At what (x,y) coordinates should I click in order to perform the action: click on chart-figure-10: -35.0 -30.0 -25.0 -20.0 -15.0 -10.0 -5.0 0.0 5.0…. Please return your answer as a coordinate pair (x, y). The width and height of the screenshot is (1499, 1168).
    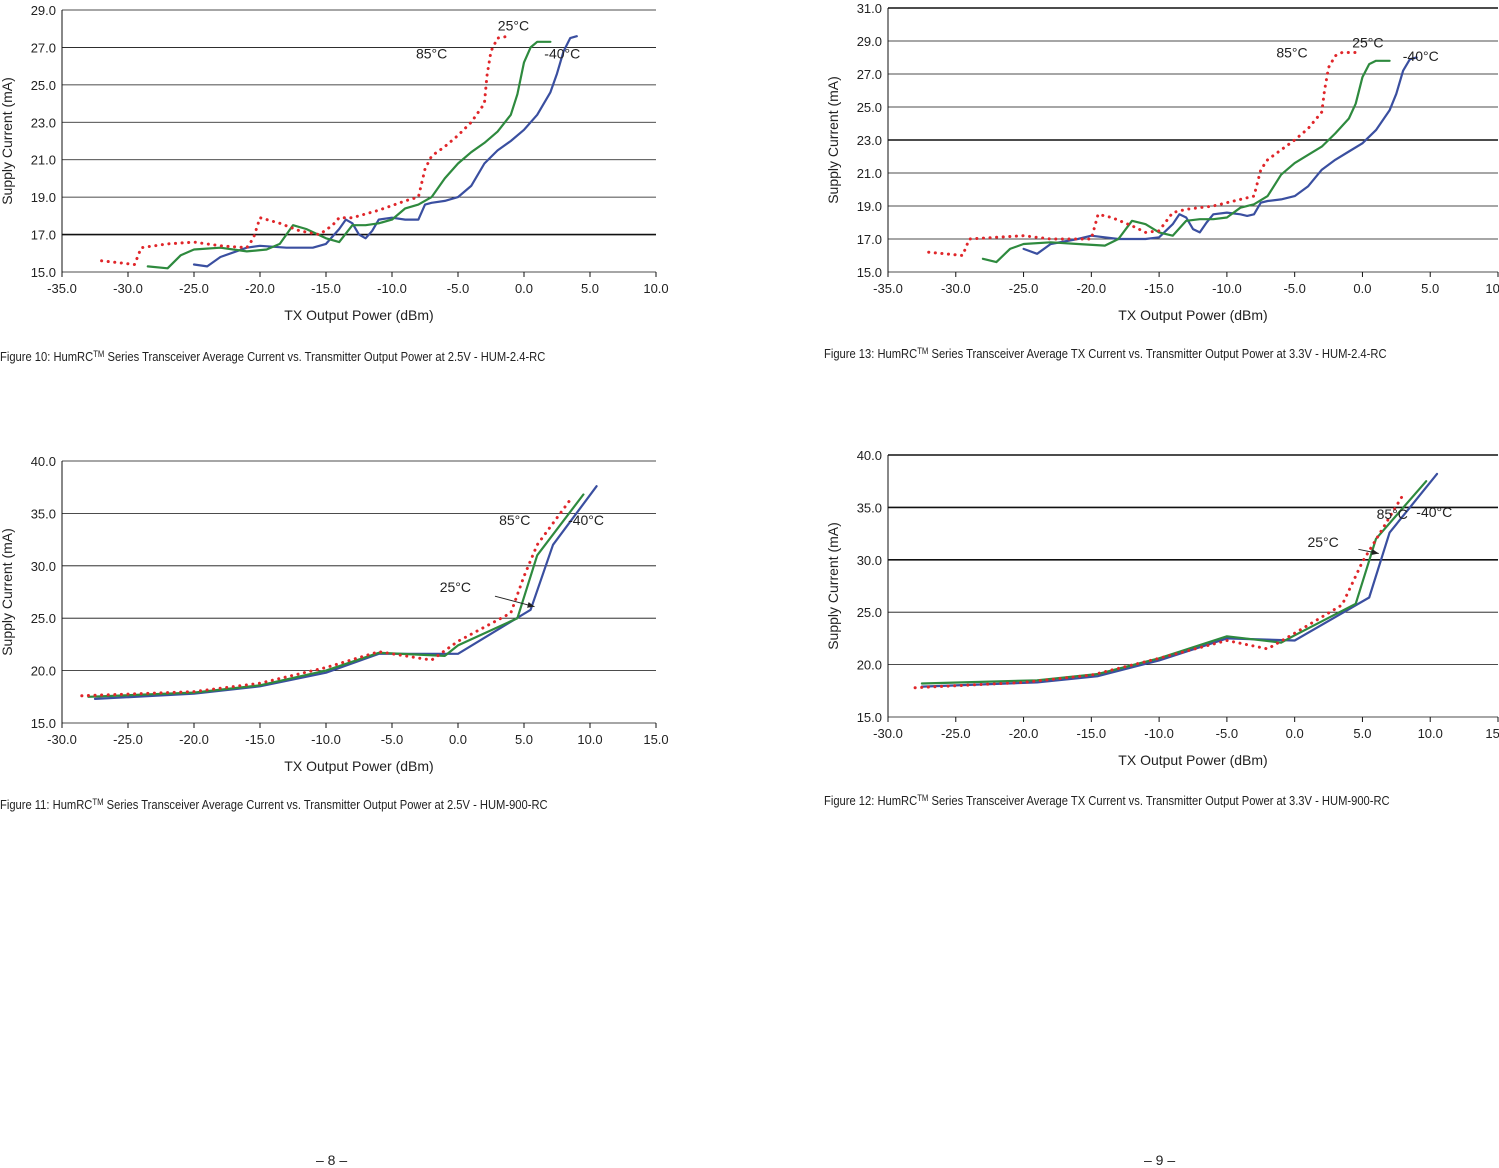
    Looking at the image, I should click on (334, 163).